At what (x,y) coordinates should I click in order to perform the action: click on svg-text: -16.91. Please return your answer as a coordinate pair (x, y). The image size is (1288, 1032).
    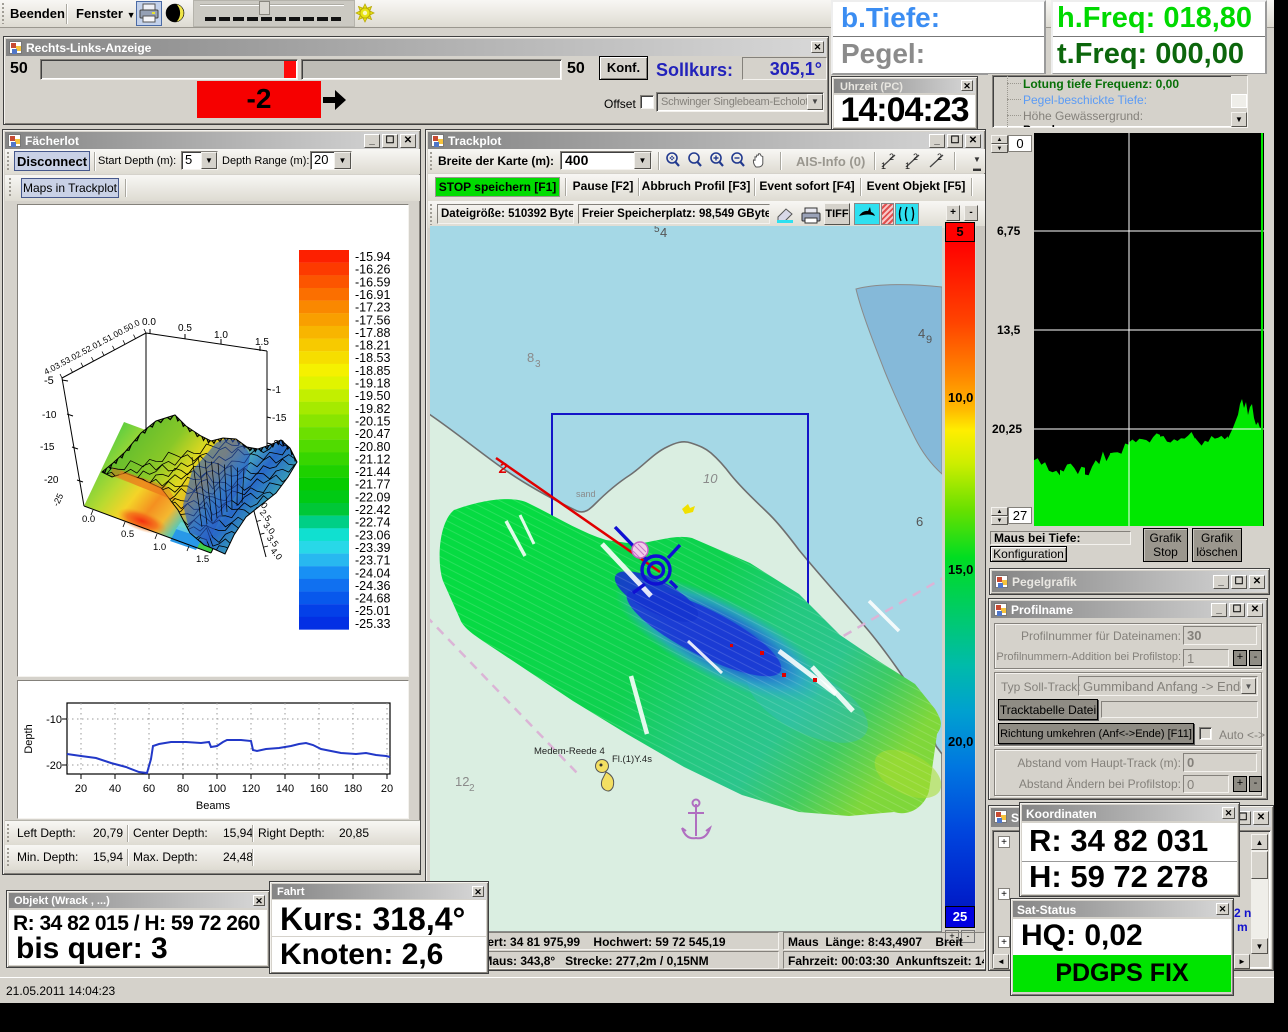
    Looking at the image, I should click on (372, 295).